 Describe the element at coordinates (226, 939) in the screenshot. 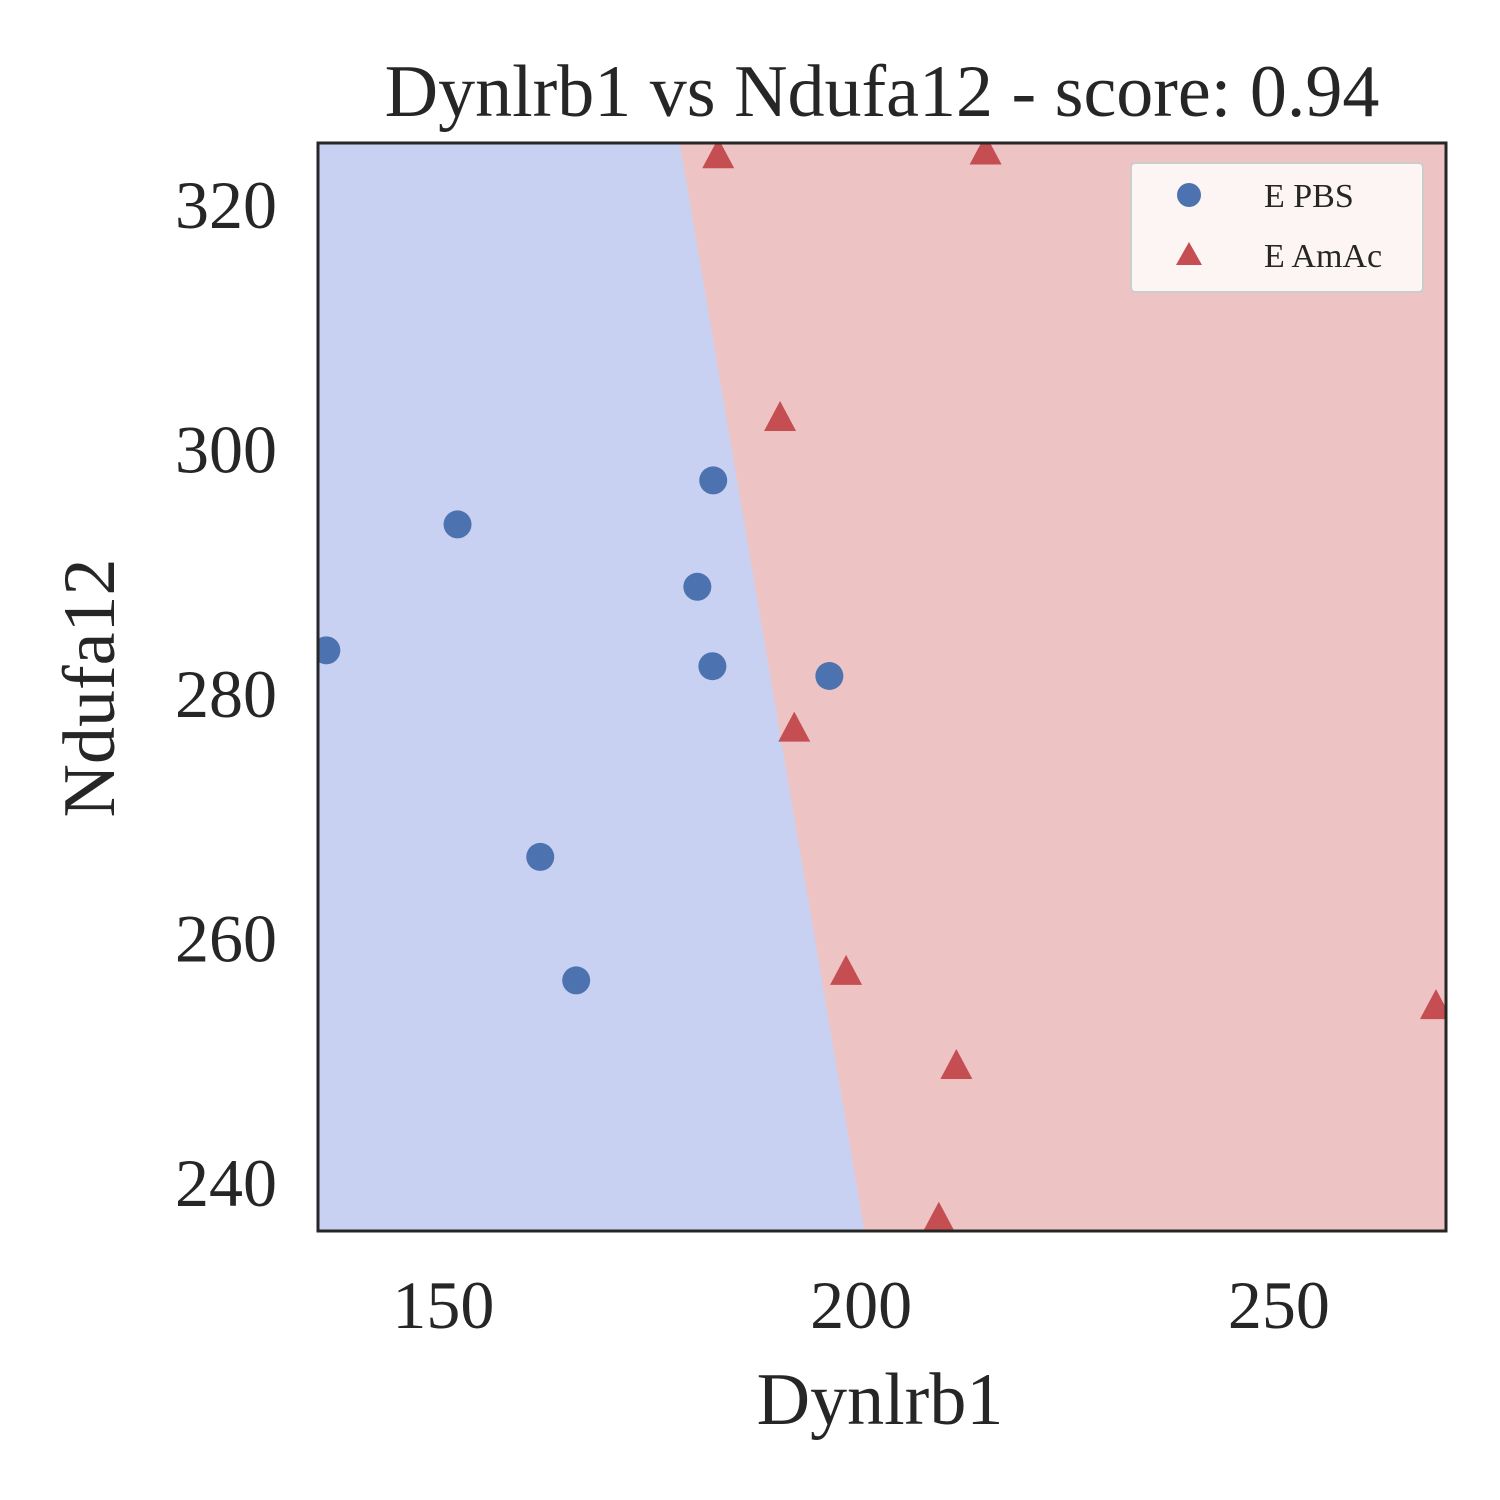

I see `y-tick-label-260: 260` at that location.